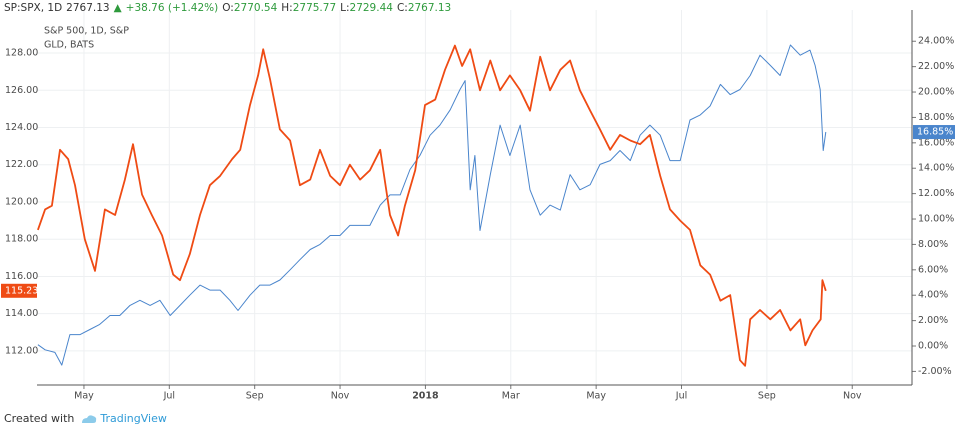 Image resolution: width=956 pixels, height=428 pixels. What do you see at coordinates (88, 8) in the screenshot?
I see `last-price: 2767.13` at bounding box center [88, 8].